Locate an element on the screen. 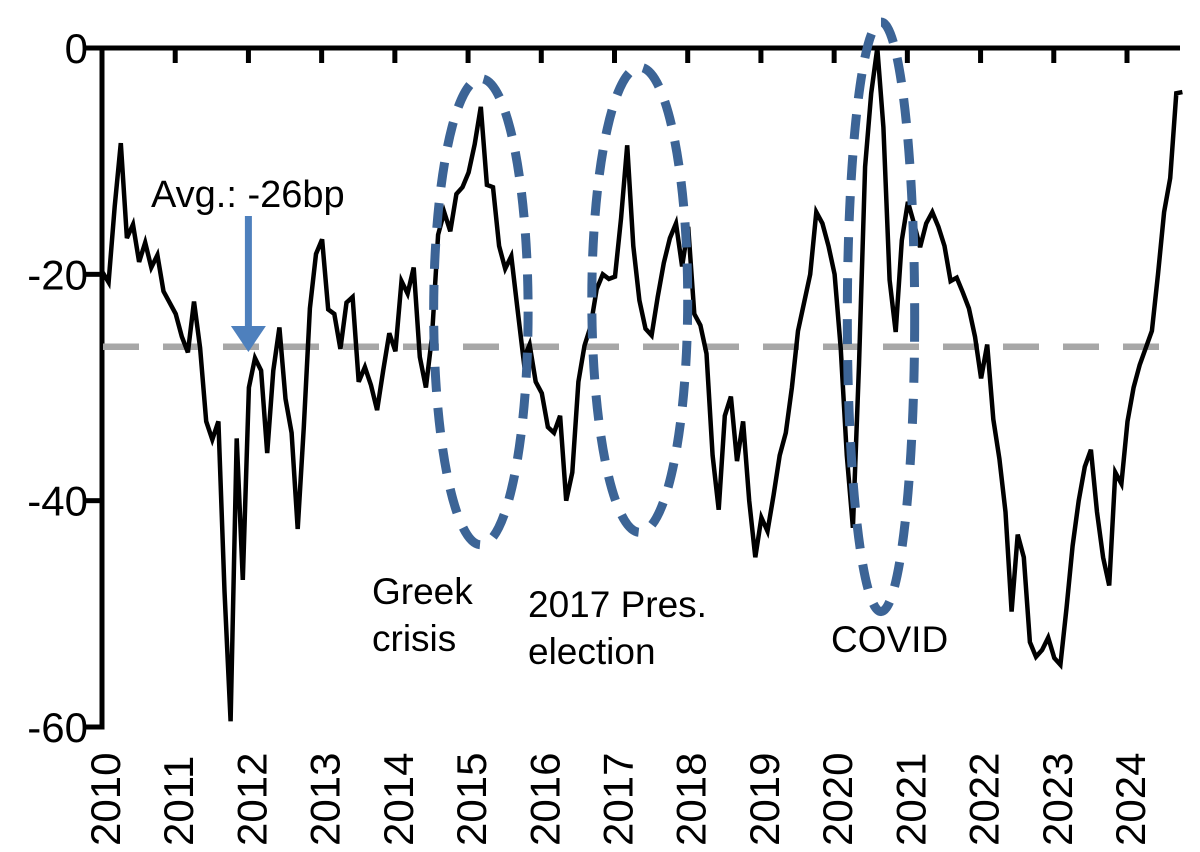 The width and height of the screenshot is (1200, 852). x-tick-label: 2018 is located at coordinates (691, 799).